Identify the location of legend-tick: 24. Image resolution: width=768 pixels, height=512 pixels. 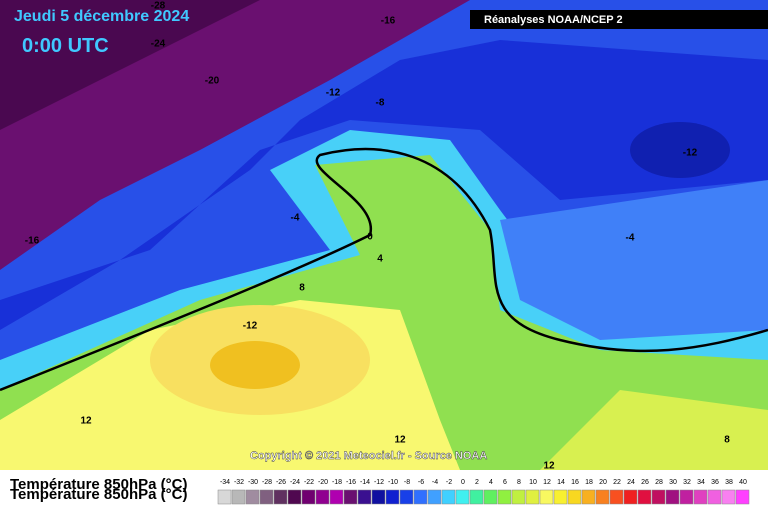
(631, 482).